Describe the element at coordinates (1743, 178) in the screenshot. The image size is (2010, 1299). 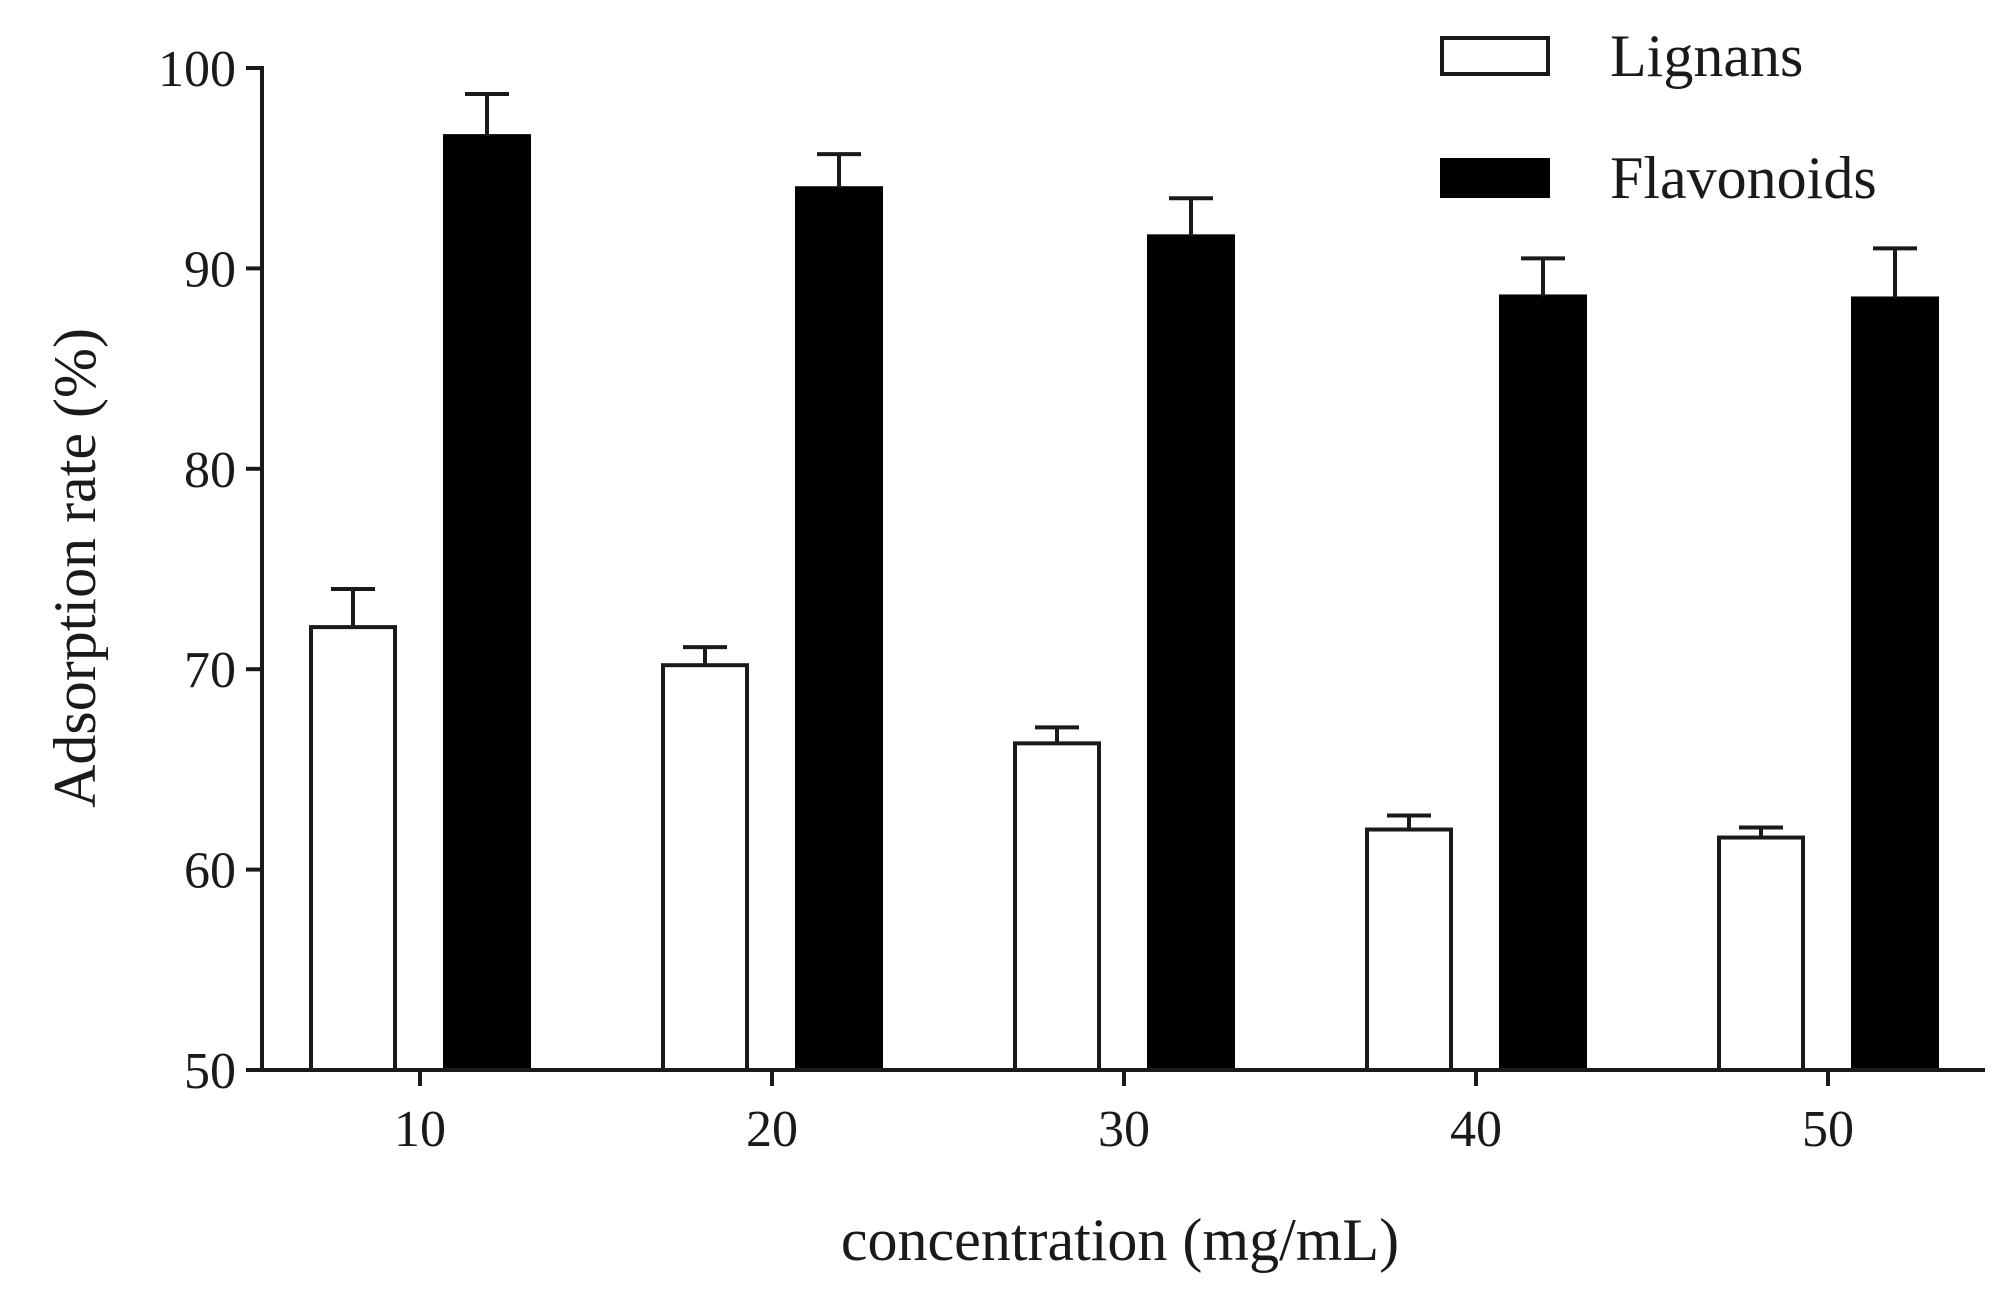
I see `legend-label-flavonoids: Flavonoids` at that location.